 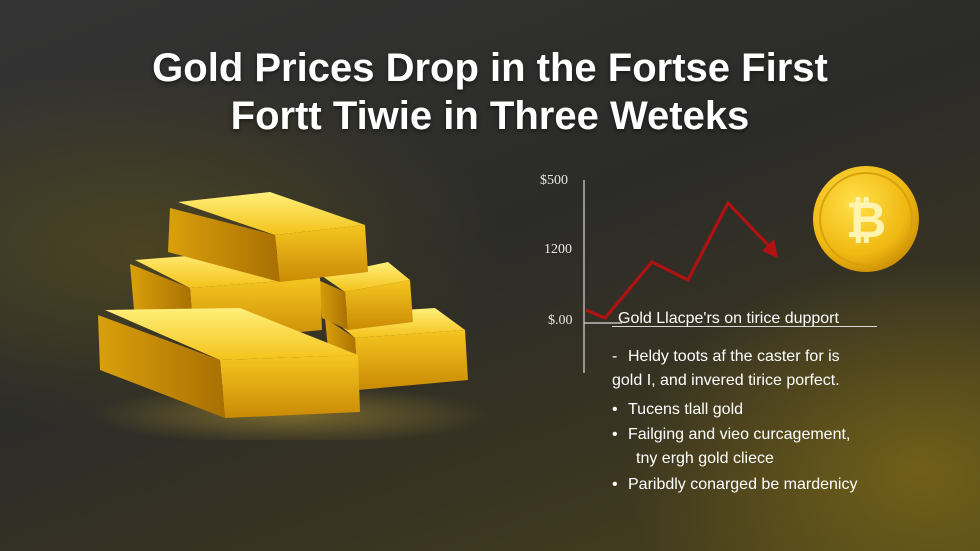 I want to click on list-item: • Tucens tlall gold, so click(x=678, y=409).